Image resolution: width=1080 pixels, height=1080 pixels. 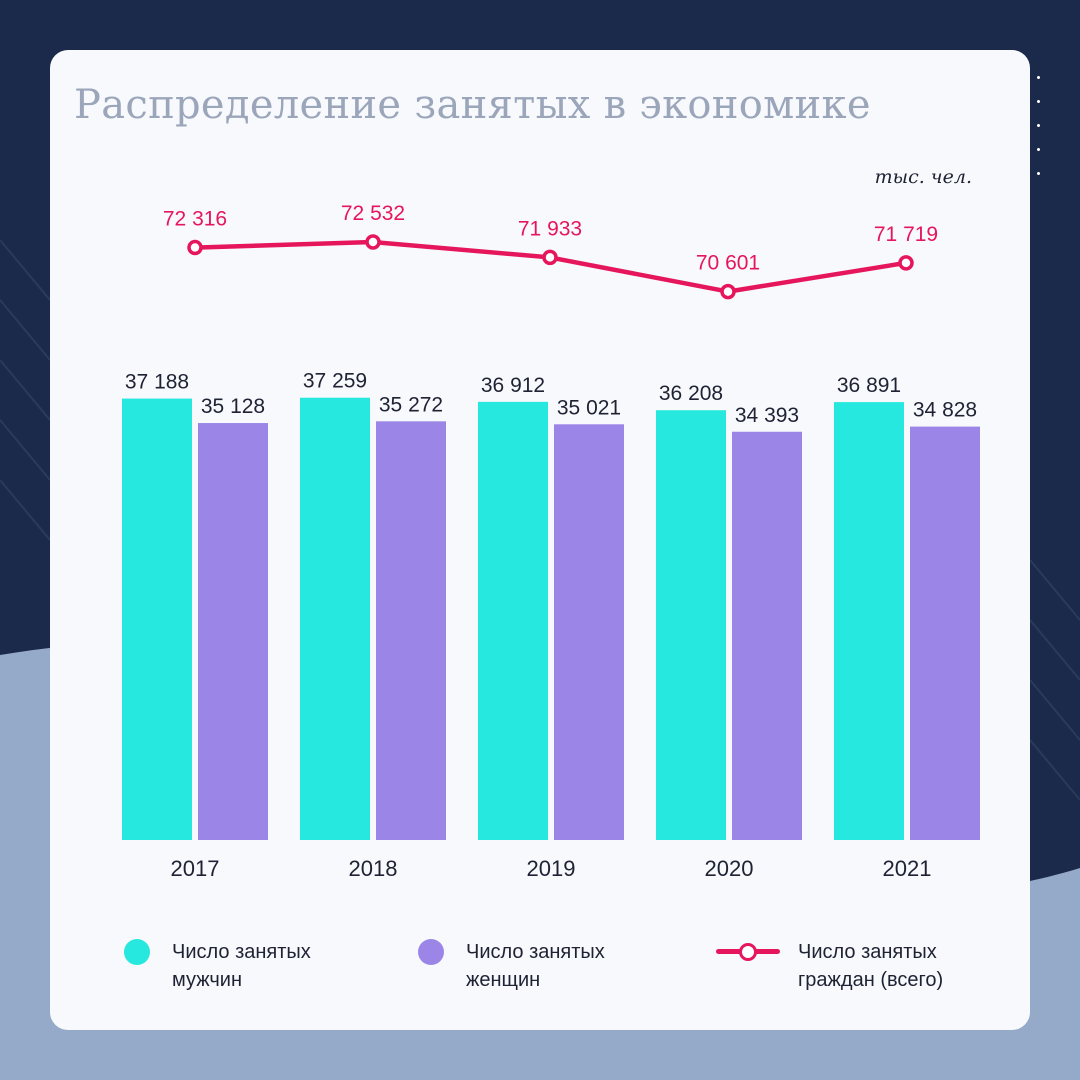 I want to click on bar-women-2020, so click(x=767, y=635).